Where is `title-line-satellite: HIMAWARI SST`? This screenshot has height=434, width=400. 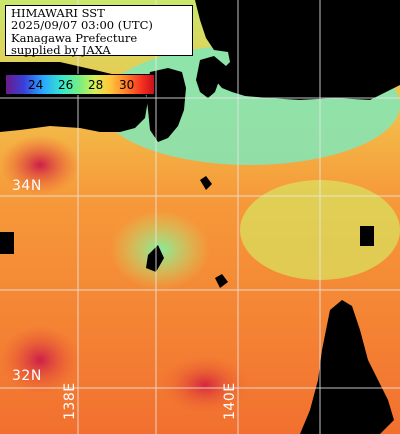 title-line-satellite: HIMAWARI SST is located at coordinates (58, 13).